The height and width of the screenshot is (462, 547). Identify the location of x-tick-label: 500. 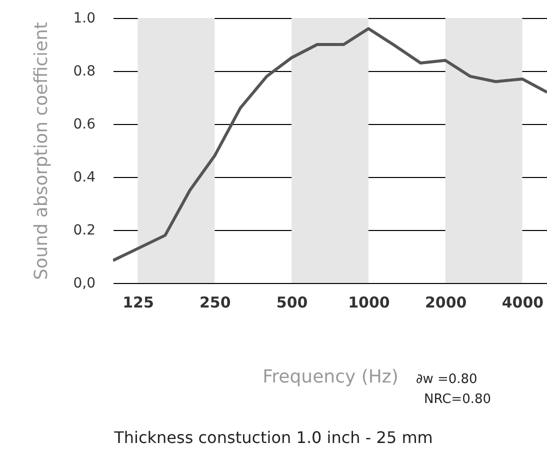
(292, 303).